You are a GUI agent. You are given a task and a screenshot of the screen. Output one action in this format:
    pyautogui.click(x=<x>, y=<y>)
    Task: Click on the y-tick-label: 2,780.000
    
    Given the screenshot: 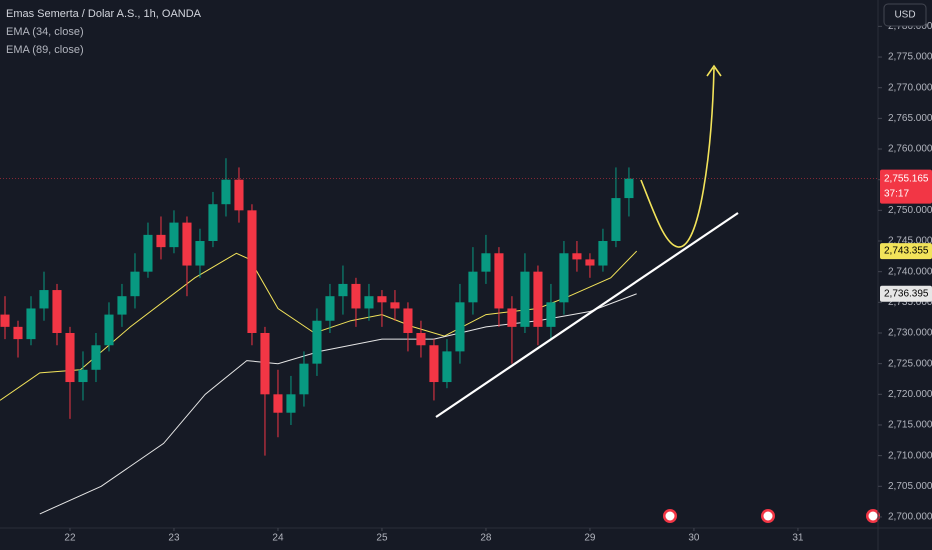 What is the action you would take?
    pyautogui.click(x=910, y=26)
    